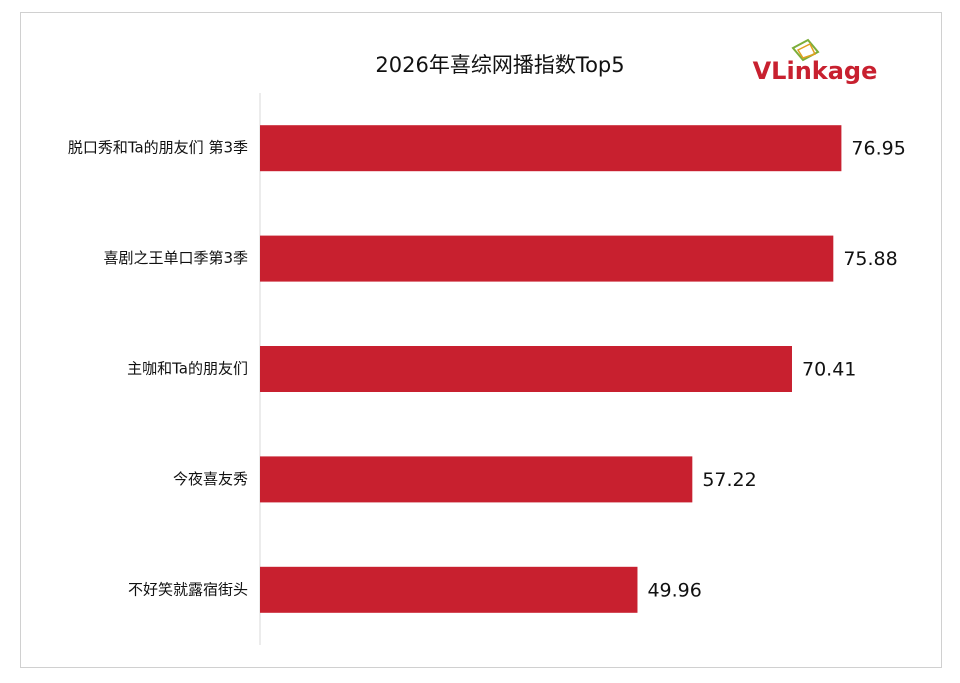 The width and height of the screenshot is (960, 683). What do you see at coordinates (805, 50) in the screenshot?
I see `logo-icon` at bounding box center [805, 50].